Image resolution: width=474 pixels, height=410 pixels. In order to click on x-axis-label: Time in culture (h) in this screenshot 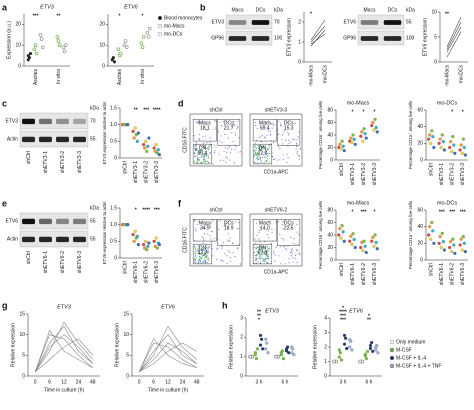, I will do `click(64, 390)`.